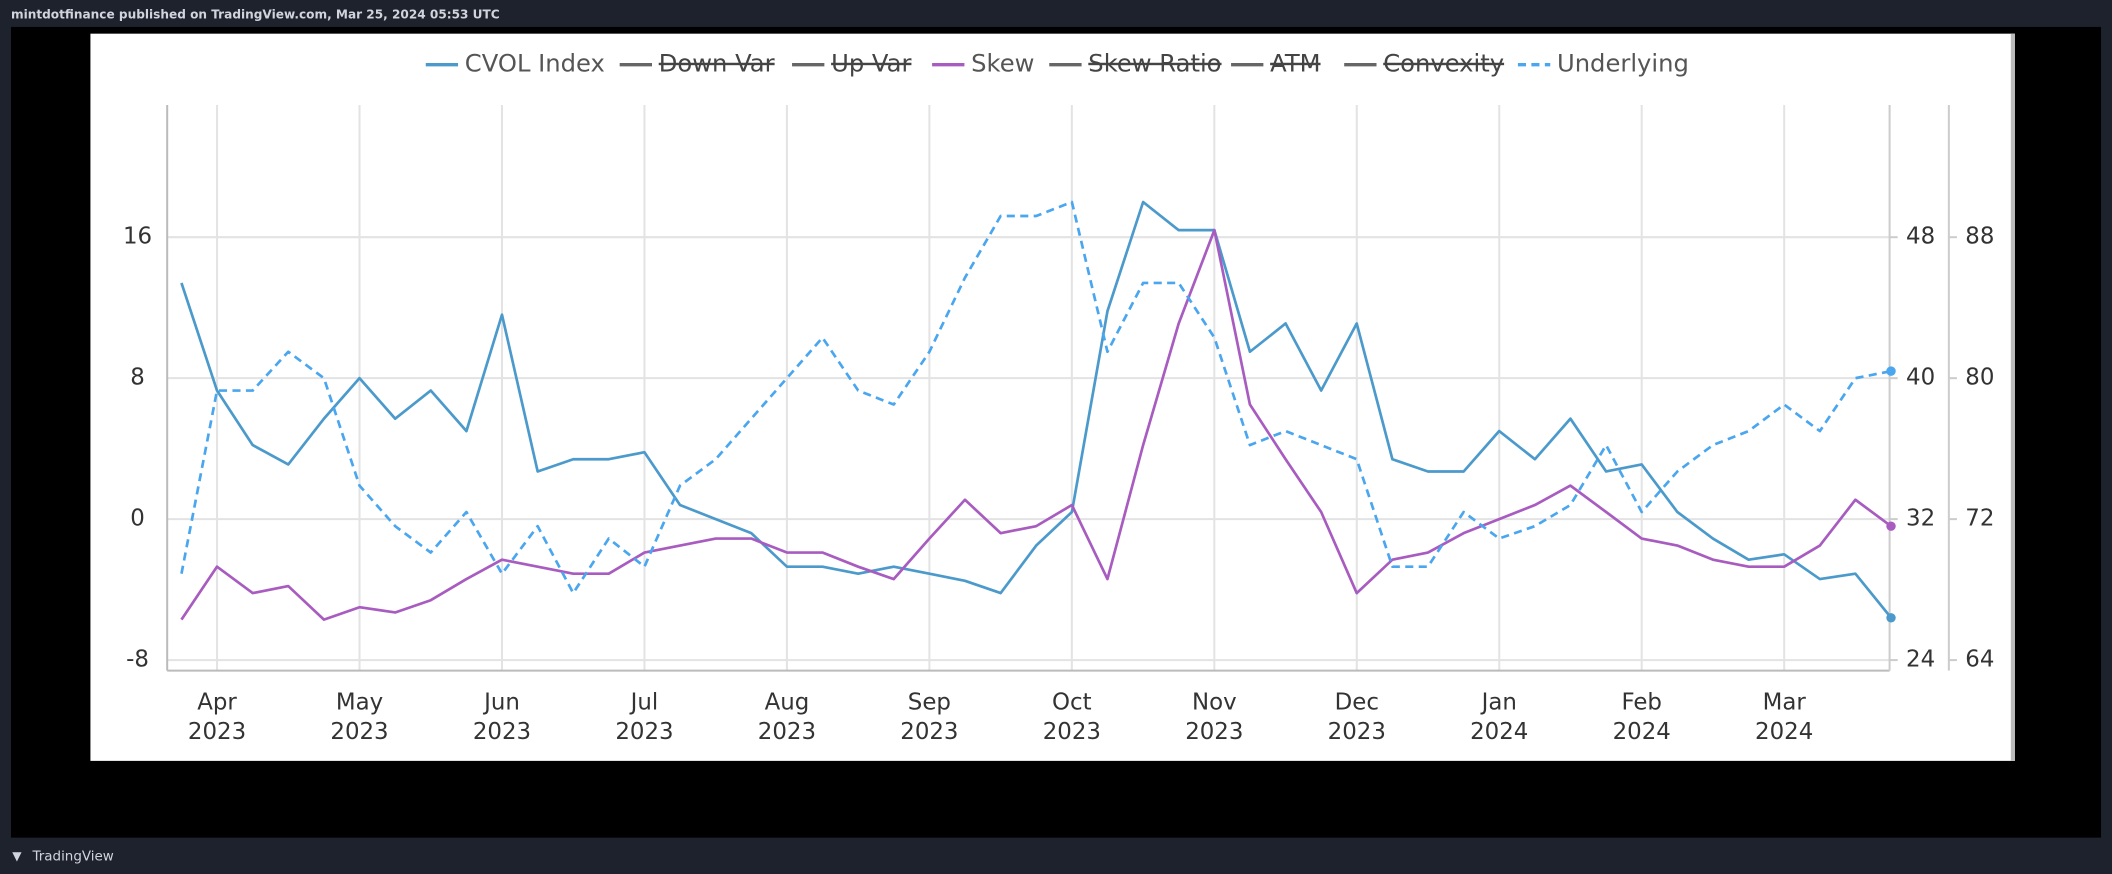 This screenshot has width=2112, height=874. I want to click on legend-label: Up Var, so click(871, 63).